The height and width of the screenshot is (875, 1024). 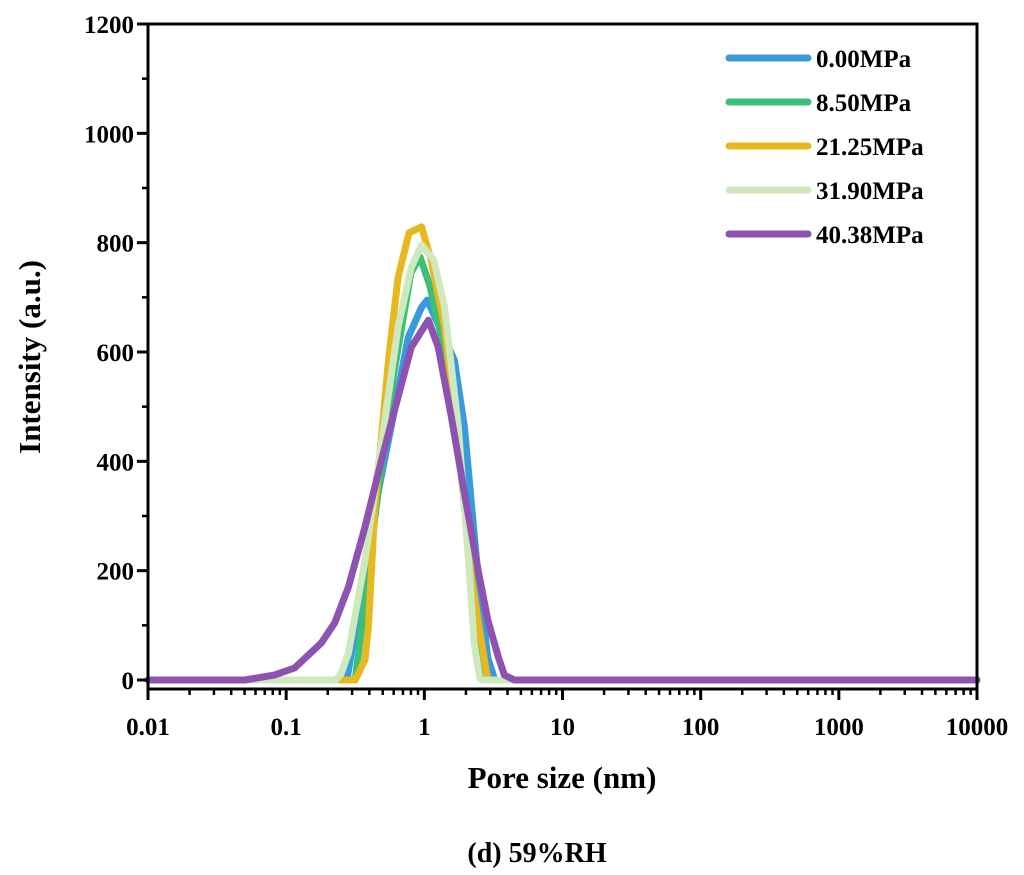 I want to click on x-tick-label: 100, so click(x=701, y=727).